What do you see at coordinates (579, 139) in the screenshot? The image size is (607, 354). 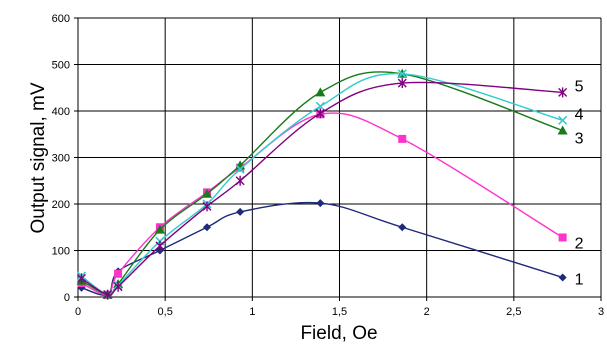 I see `series-label-3: 3` at bounding box center [579, 139].